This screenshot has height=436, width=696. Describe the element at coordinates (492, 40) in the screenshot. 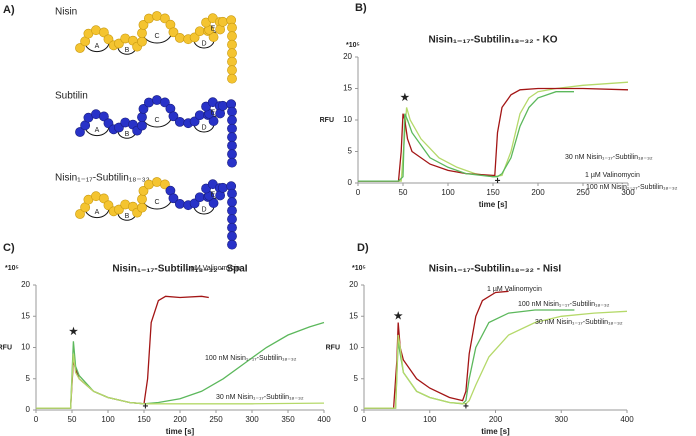

I see `chart-title: Nisin₁₋₁₇-Subtilin₁₈₋₃₂ - KO` at that location.